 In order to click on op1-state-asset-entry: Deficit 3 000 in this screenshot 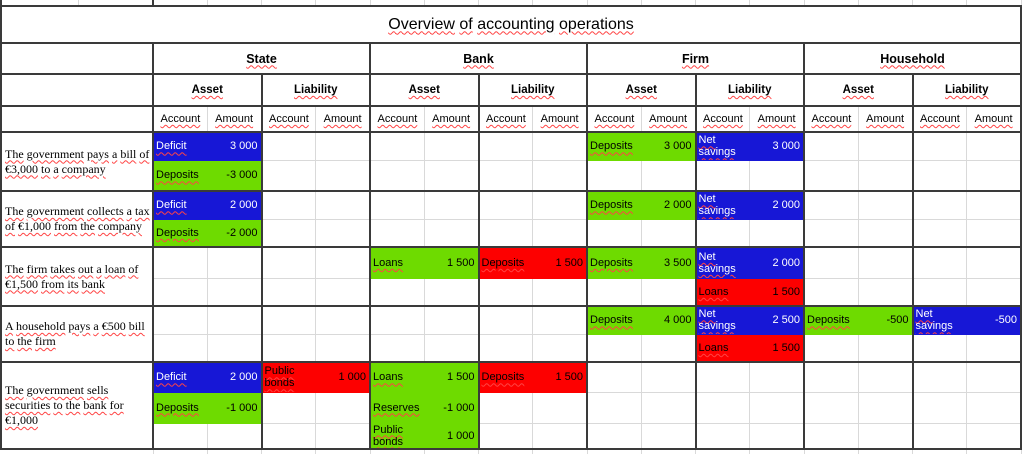, I will do `click(207, 146)`.